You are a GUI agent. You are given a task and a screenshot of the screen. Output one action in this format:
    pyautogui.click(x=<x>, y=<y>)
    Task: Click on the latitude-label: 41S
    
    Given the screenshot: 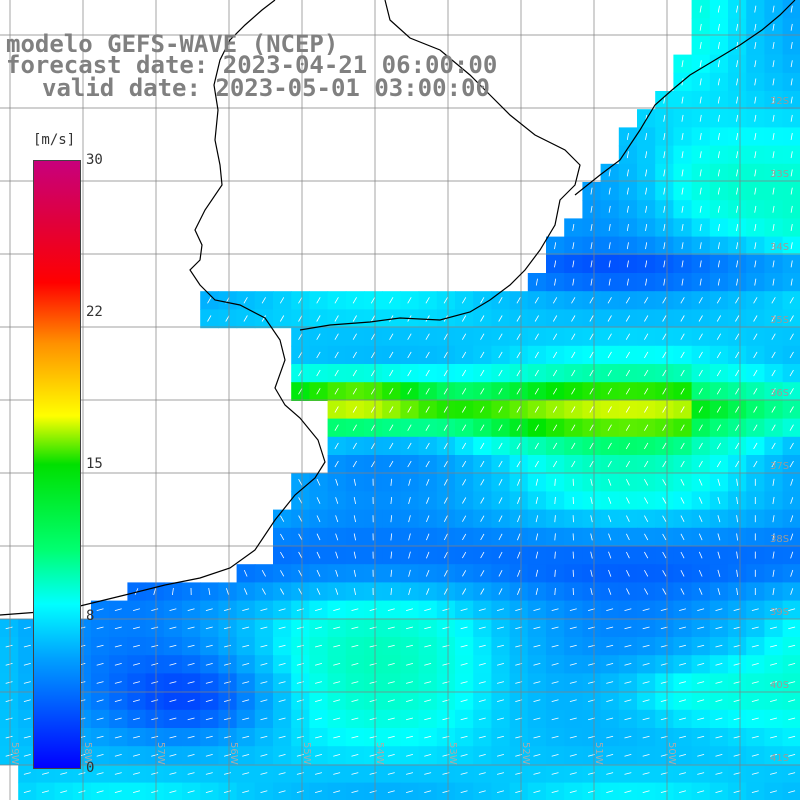 What is the action you would take?
    pyautogui.click(x=779, y=758)
    